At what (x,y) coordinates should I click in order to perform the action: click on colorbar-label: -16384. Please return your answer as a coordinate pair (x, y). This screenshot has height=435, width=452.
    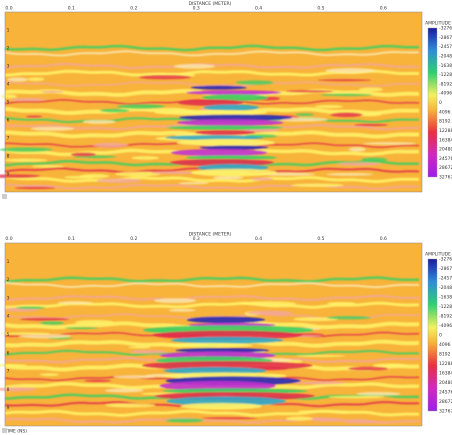
    Looking at the image, I should click on (445, 298).